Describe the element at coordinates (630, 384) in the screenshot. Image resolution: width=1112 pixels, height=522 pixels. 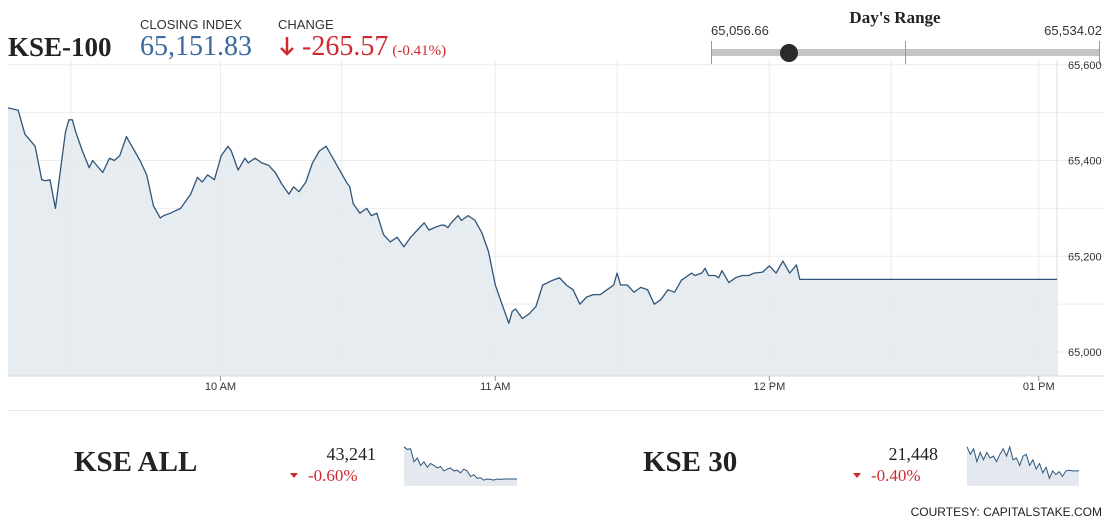
I see `x-axis-ticks: 10 AM 11 AM 12 PM 01 PM` at that location.